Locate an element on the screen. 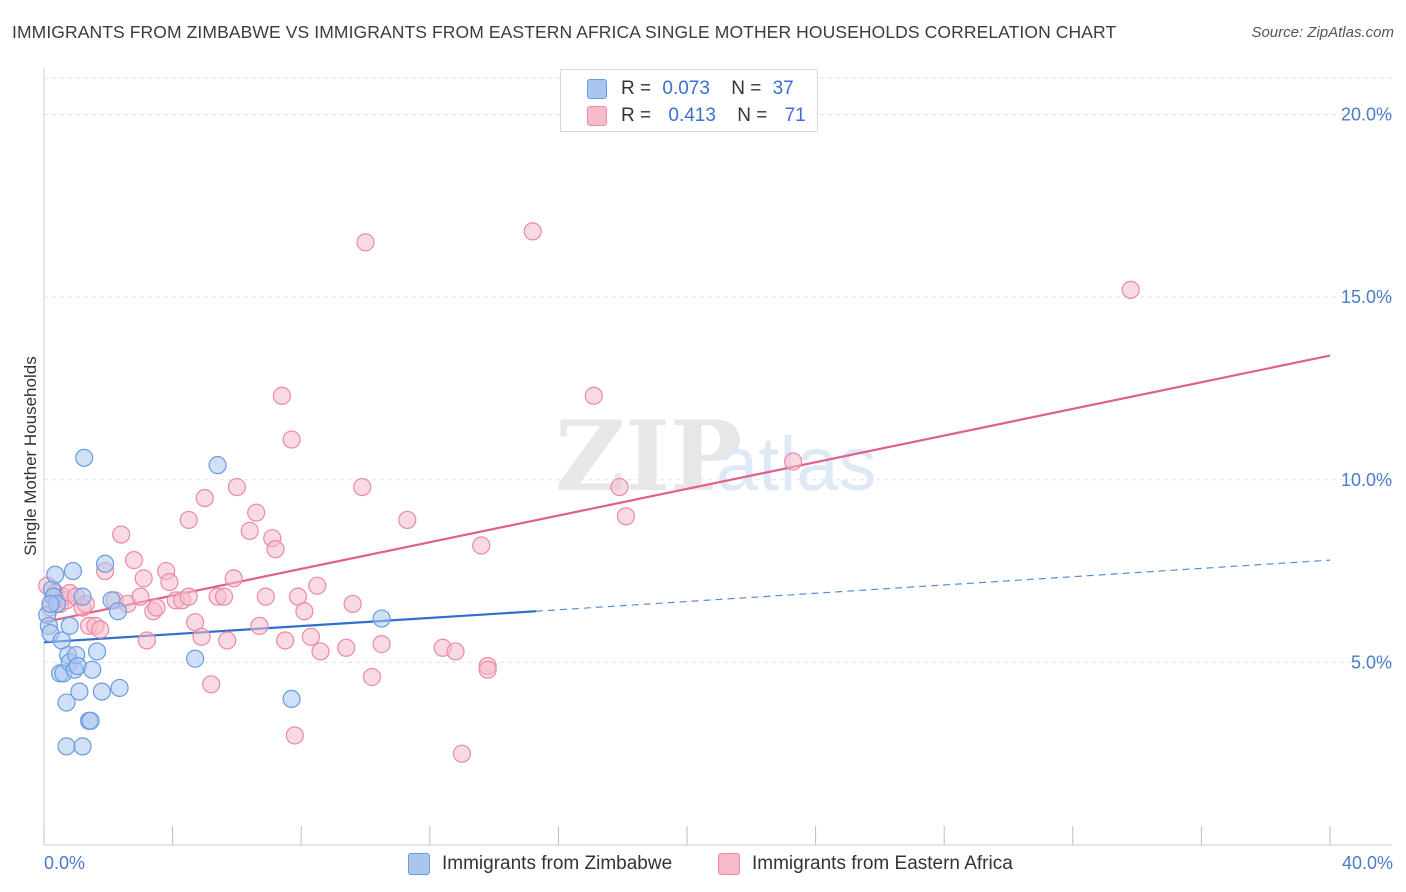 This screenshot has width=1406, height=892. x-tick-label: 40.0% is located at coordinates (1367, 863).